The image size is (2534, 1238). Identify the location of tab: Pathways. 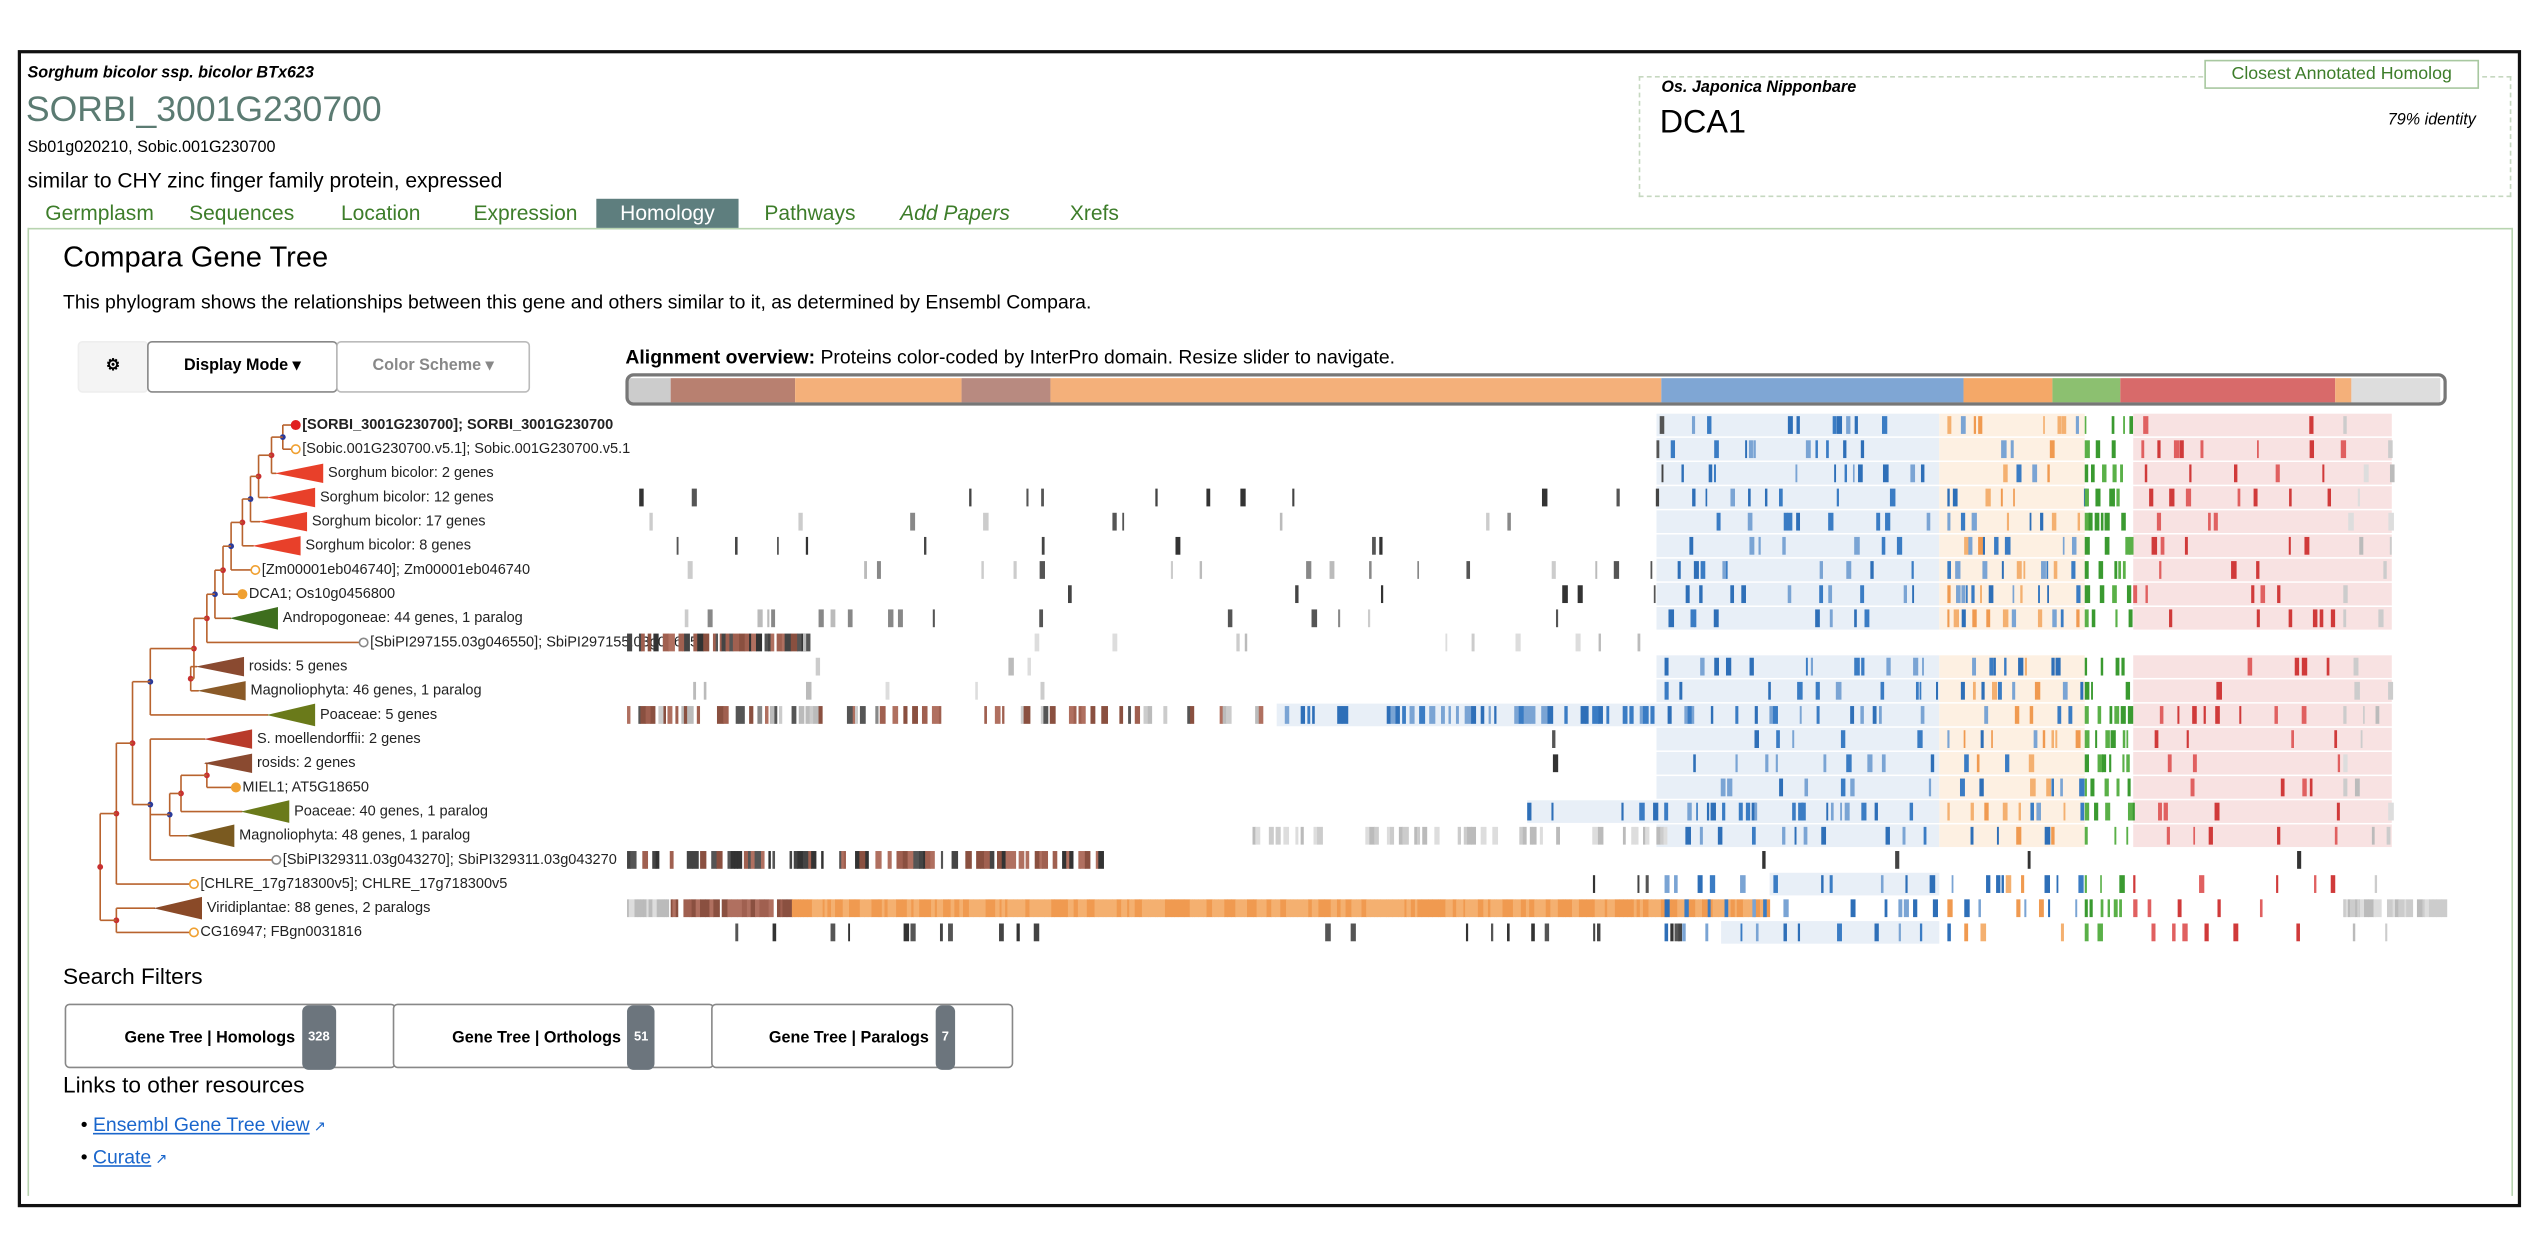
(810, 212).